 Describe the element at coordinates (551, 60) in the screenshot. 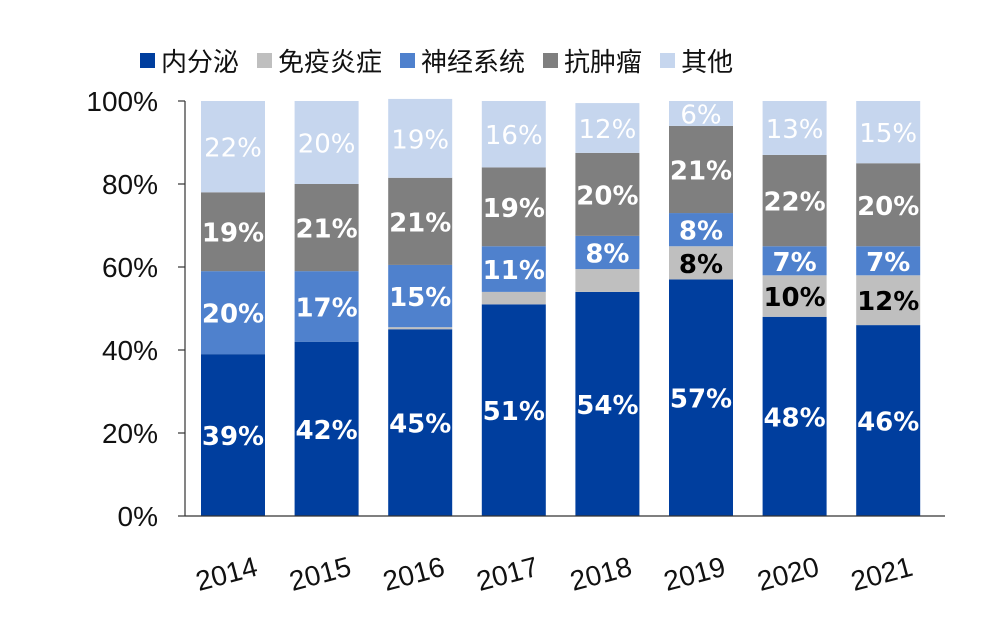

I see `legend-swatch-oncology` at that location.